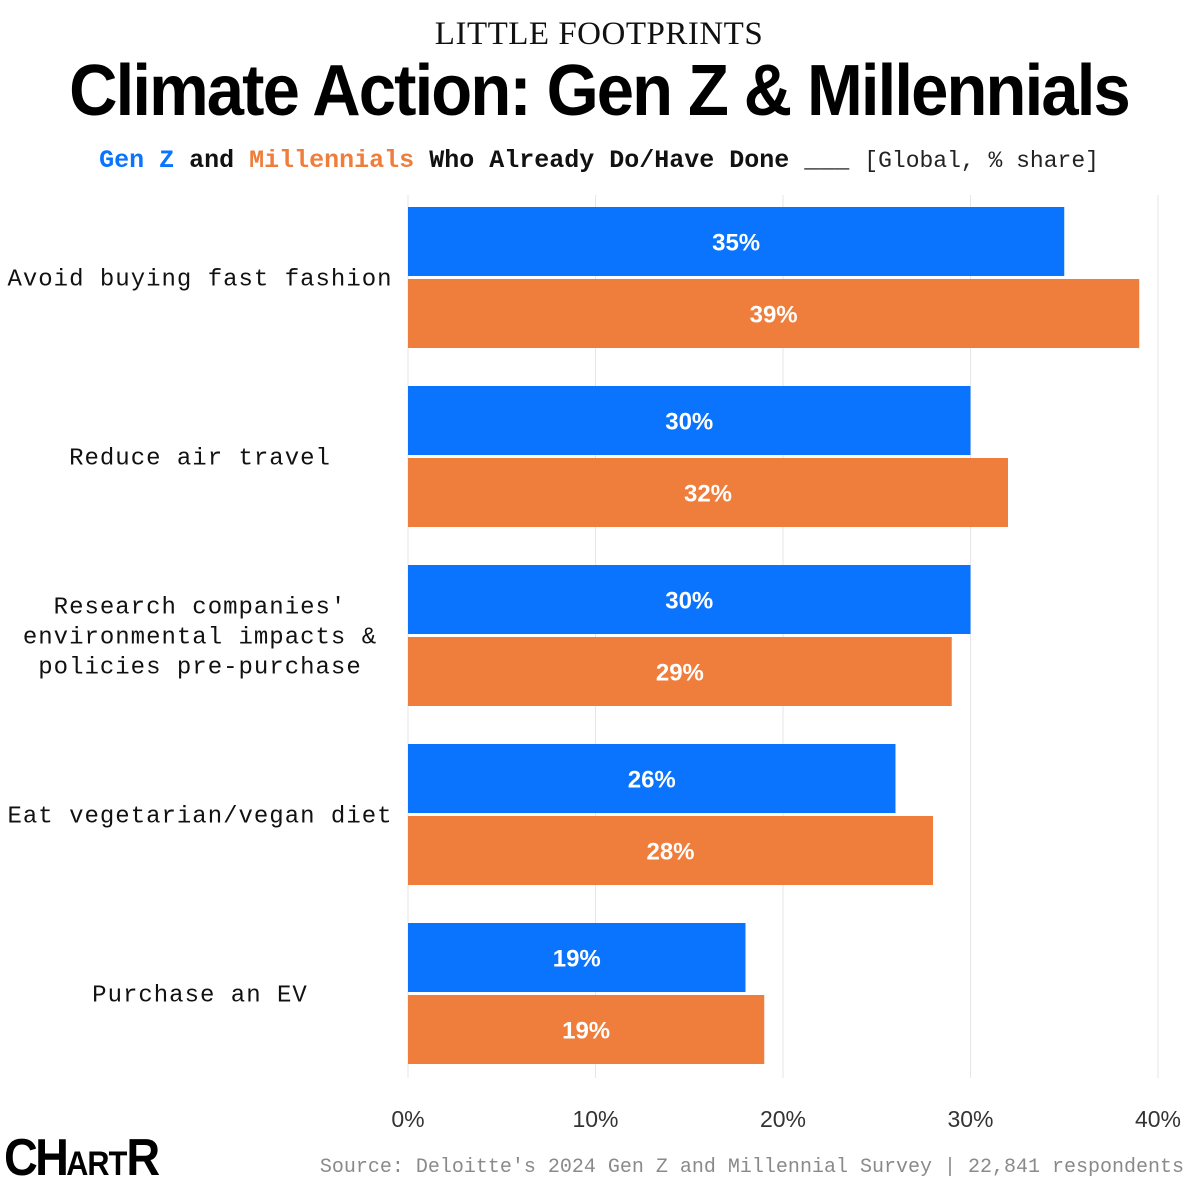 Image resolution: width=1198 pixels, height=1188 pixels. What do you see at coordinates (1158, 1119) in the screenshot?
I see `x-tick-label: 40%` at bounding box center [1158, 1119].